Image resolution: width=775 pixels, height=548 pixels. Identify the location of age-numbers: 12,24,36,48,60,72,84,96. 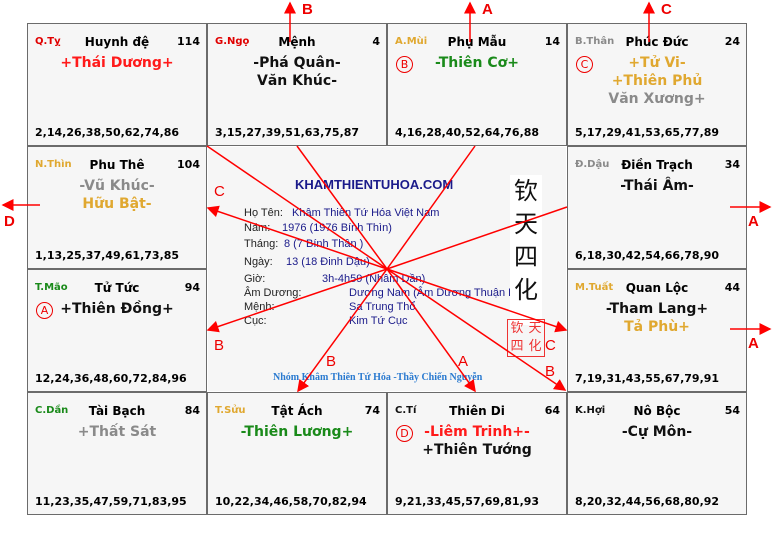
(111, 378).